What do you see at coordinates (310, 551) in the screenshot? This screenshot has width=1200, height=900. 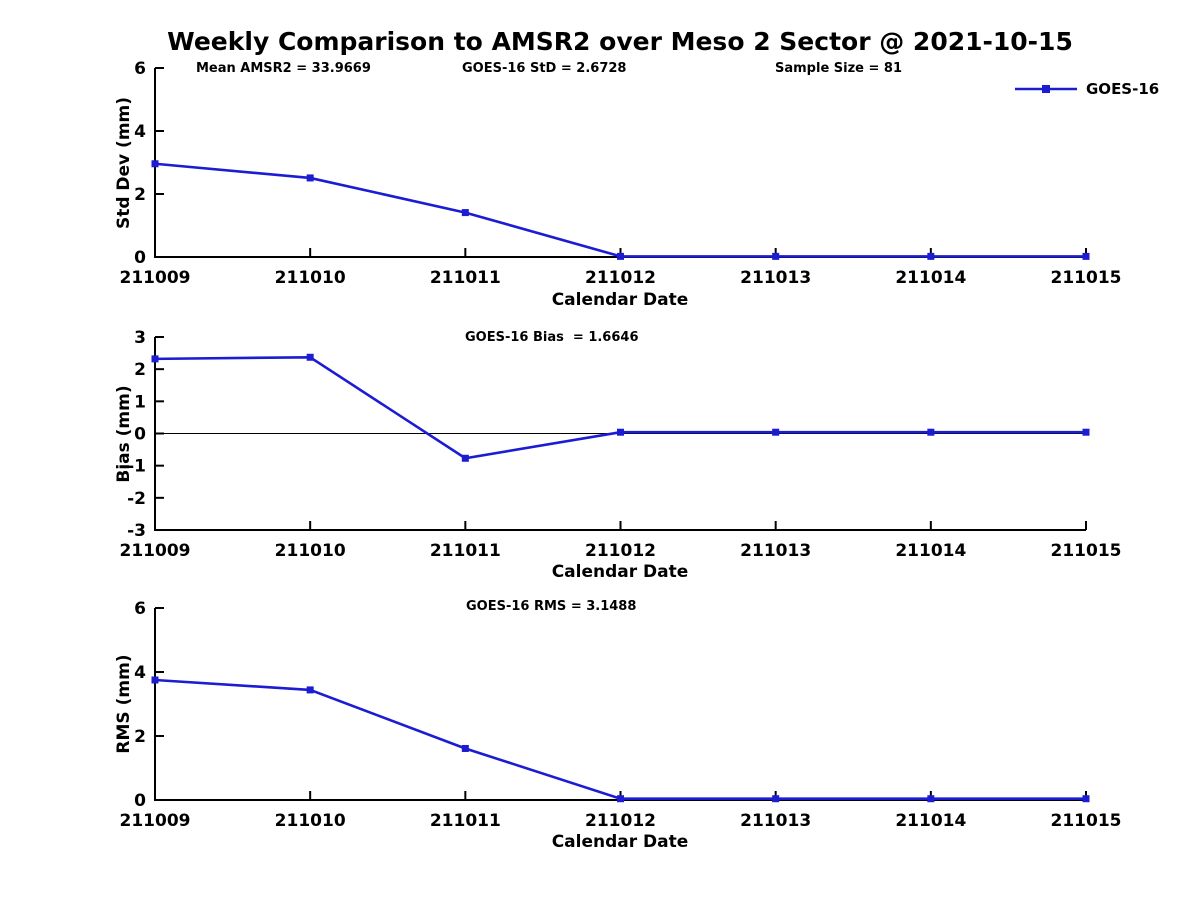 I see `bias-x-tick-label: 211010` at bounding box center [310, 551].